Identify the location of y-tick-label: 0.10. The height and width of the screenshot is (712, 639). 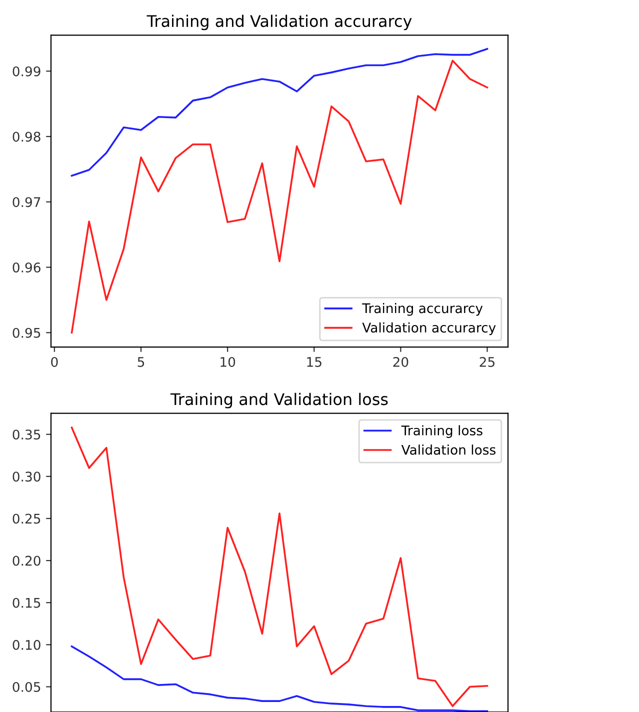
(26, 645).